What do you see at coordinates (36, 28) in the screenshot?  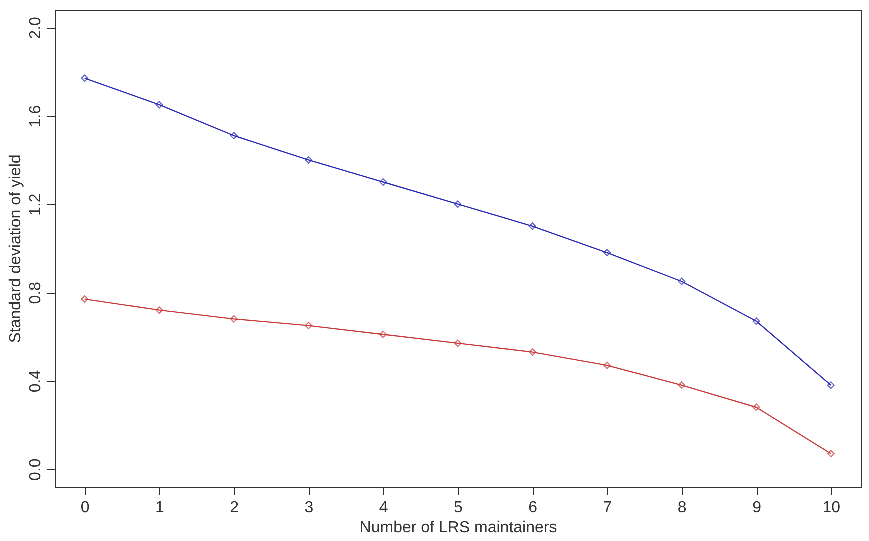 I see `y-tick-label: 2.0` at bounding box center [36, 28].